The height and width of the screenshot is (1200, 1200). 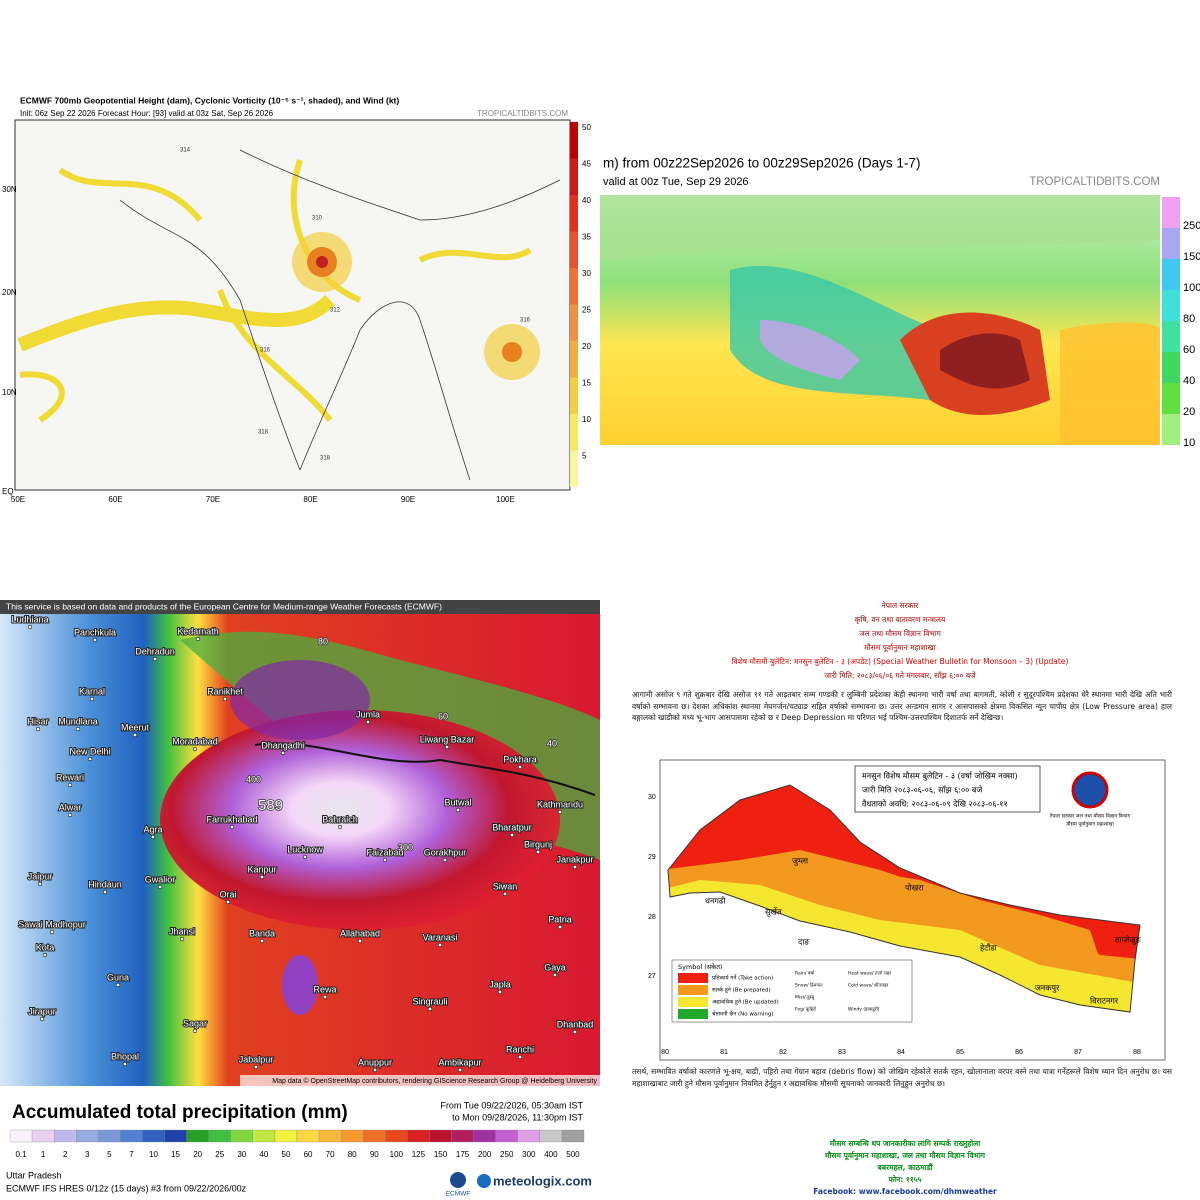 I want to click on up-precip-max, so click(x=360, y=820).